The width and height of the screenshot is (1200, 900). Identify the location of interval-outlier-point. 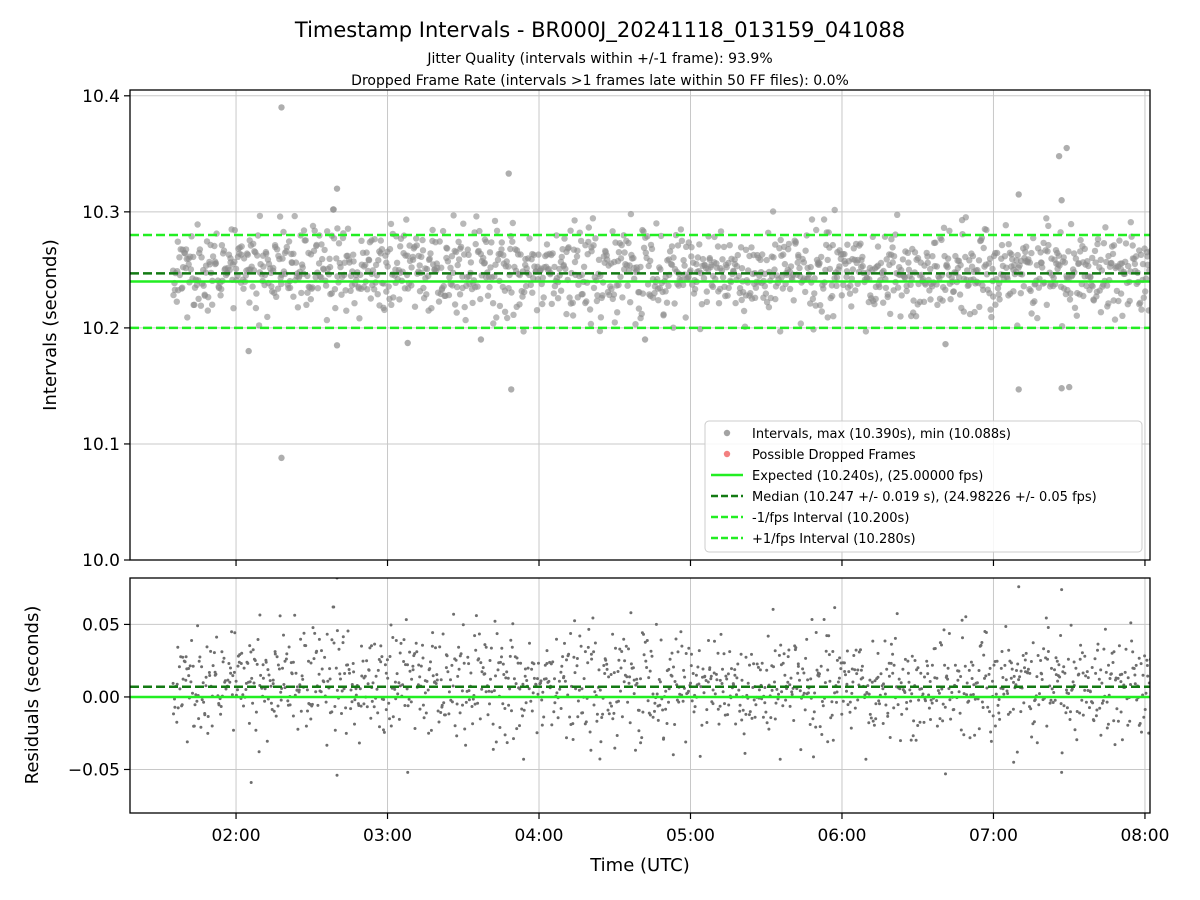
(281, 107).